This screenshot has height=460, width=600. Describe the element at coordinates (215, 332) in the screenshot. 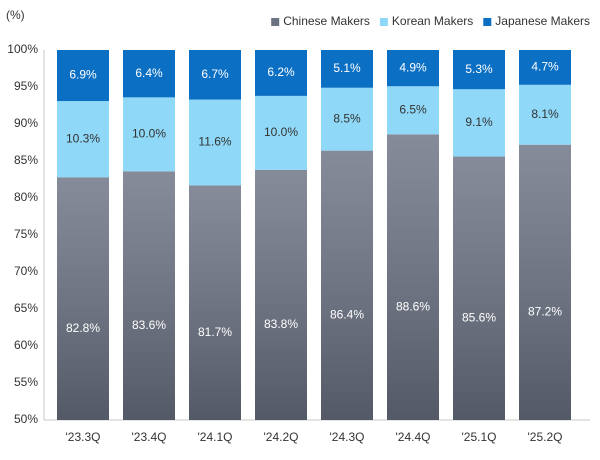

I see `data-label: 81.7%` at that location.